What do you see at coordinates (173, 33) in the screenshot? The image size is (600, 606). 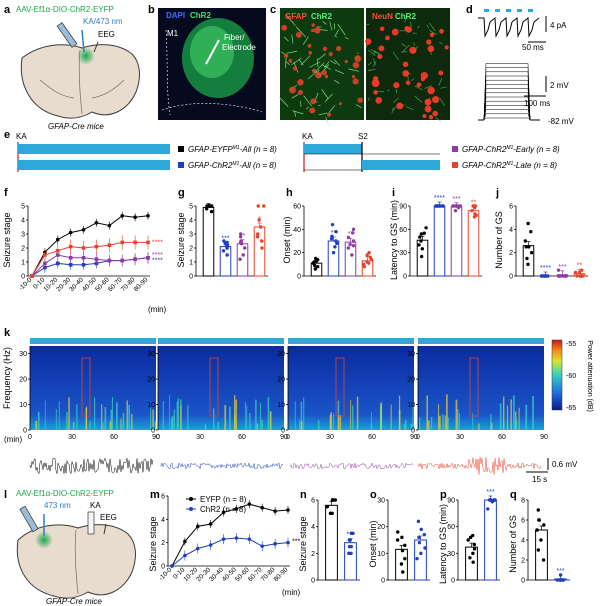 I see `region-label-b: M1` at bounding box center [173, 33].